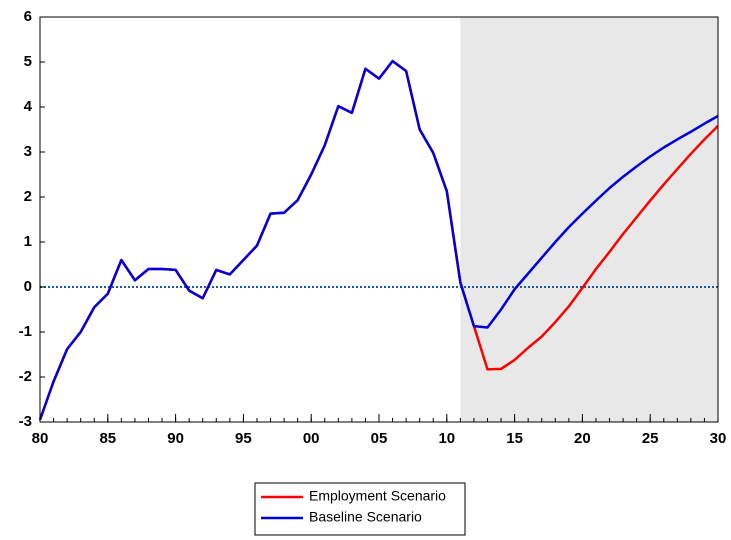  What do you see at coordinates (582, 438) in the screenshot?
I see `x-tick-label: 20` at bounding box center [582, 438].